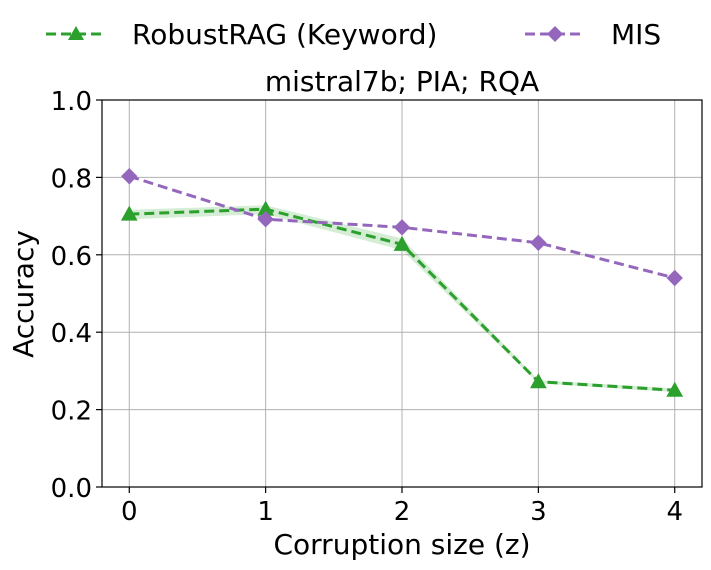 This screenshot has width=711, height=570. What do you see at coordinates (265, 512) in the screenshot?
I see `x-tick-label: 1` at bounding box center [265, 512].